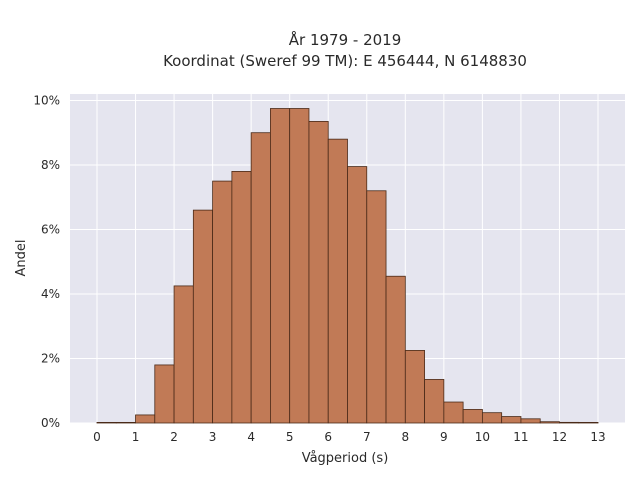 This screenshot has height=480, width=640. Describe the element at coordinates (482, 437) in the screenshot. I see `x-tick-label: 10` at that location.